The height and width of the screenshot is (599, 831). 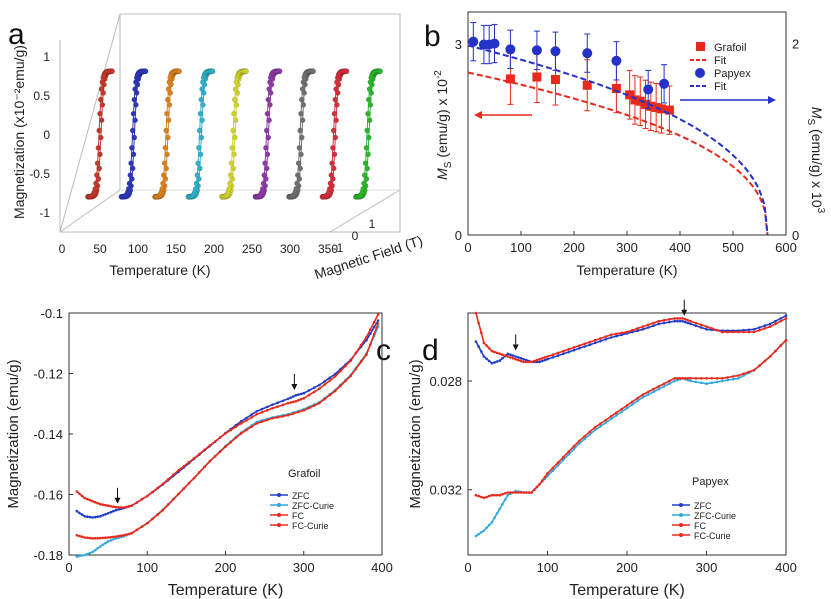 I want to click on panel-label-b: b, so click(x=432, y=36).